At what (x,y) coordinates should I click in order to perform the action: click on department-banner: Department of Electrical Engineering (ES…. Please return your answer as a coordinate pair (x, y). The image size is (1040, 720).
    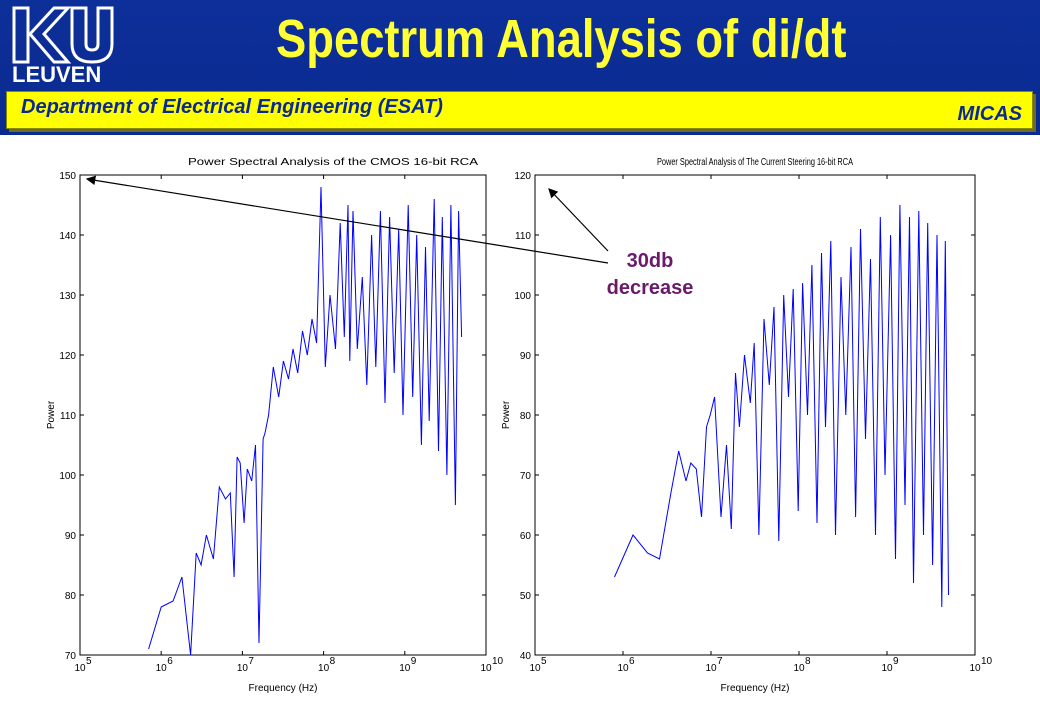
    Looking at the image, I should click on (519, 110).